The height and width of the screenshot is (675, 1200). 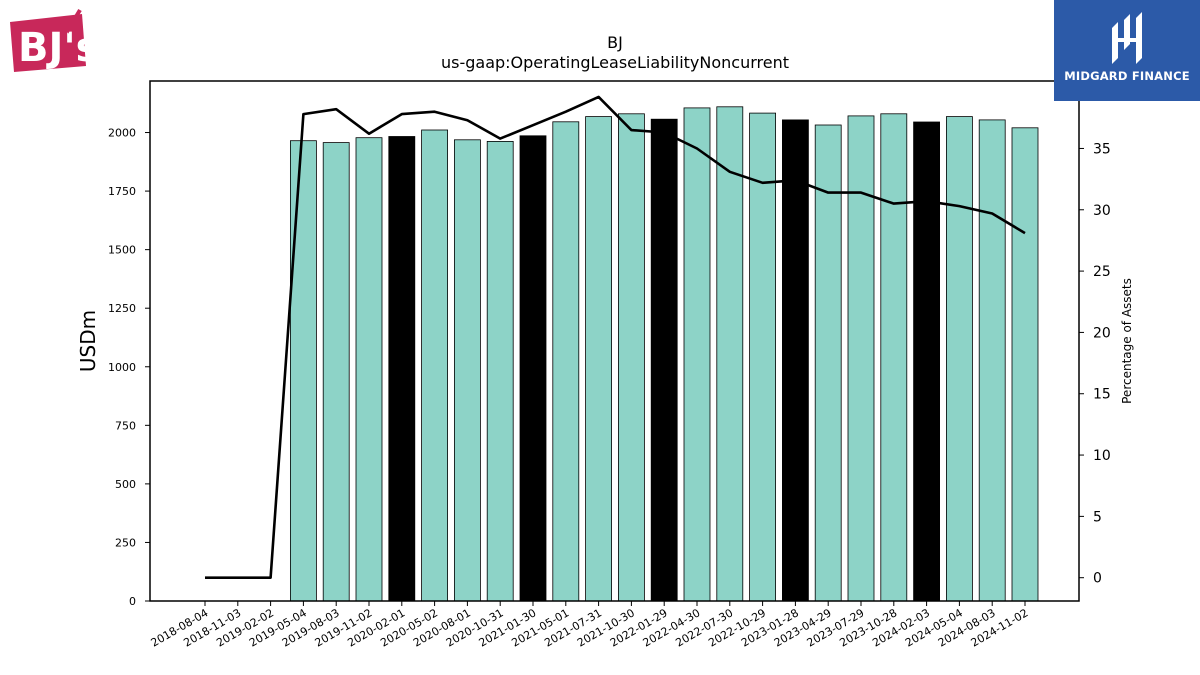 What do you see at coordinates (1102, 333) in the screenshot?
I see `y2-tick-label: 20` at bounding box center [1102, 333].